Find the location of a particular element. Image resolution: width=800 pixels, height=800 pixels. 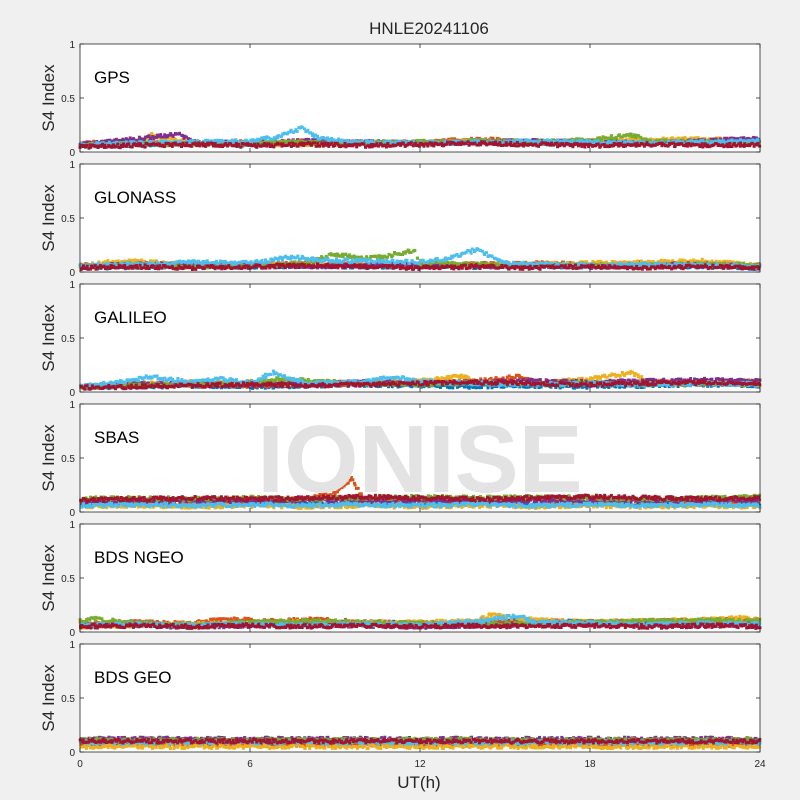

plot-area is located at coordinates (420, 218).